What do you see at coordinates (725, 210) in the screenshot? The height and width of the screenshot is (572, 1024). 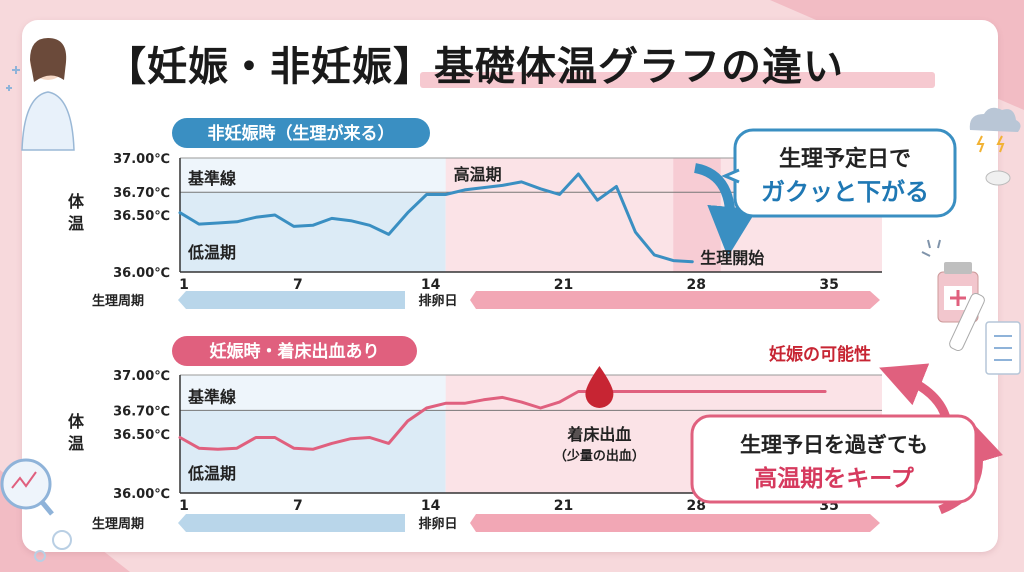 I see `drop-arrow` at bounding box center [725, 210].